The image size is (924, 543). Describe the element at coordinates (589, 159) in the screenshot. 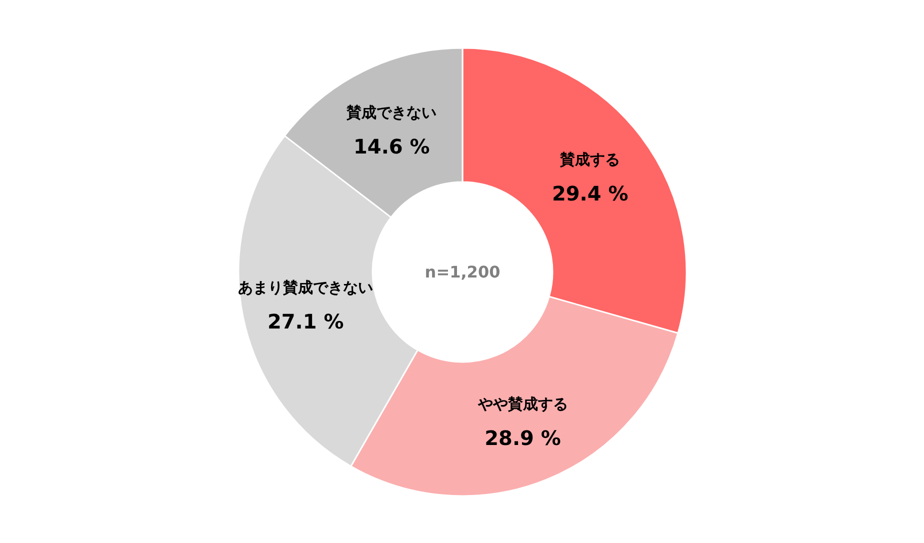

I see `slice-label: 賛成する` at that location.